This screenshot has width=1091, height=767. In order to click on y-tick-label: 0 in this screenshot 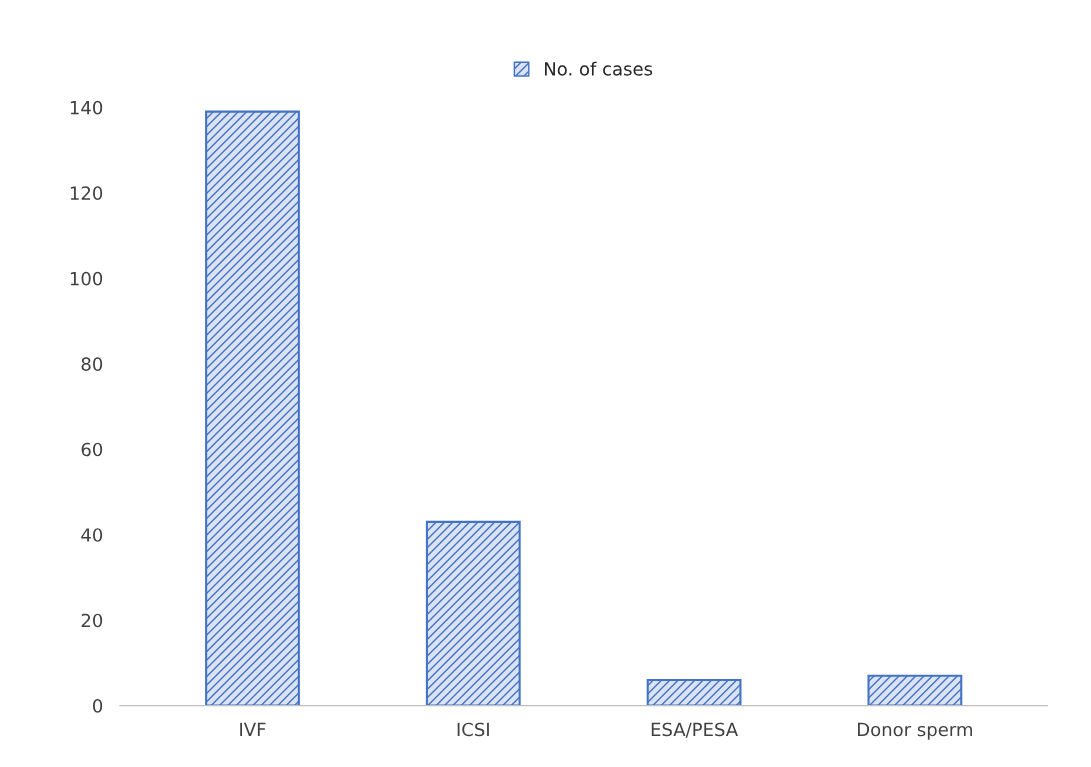, I will do `click(98, 706)`.